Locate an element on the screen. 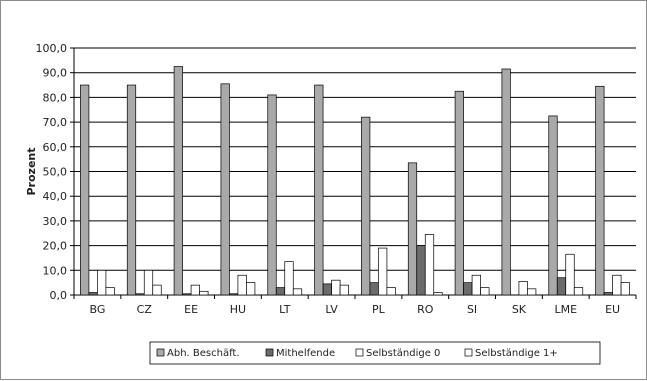 The width and height of the screenshot is (647, 381). y-tick-label: 0,0 is located at coordinates (59, 295).